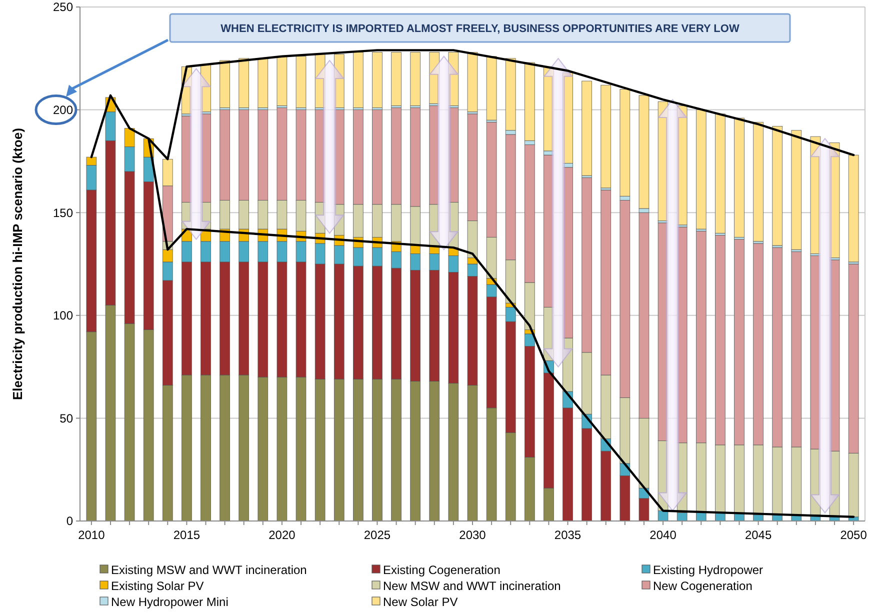 The image size is (879, 614). What do you see at coordinates (568, 535) in the screenshot?
I see `x-tick-label: 2035` at bounding box center [568, 535].